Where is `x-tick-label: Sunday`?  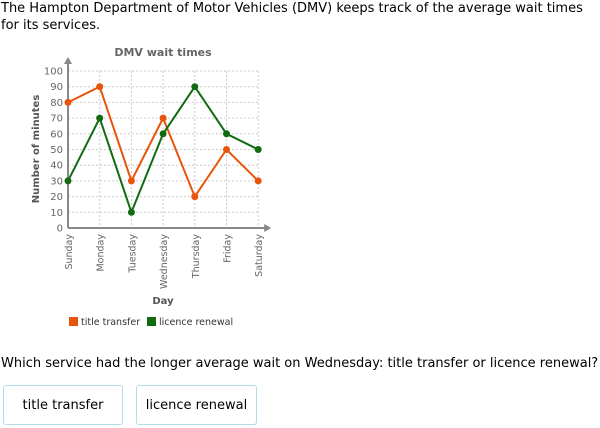
x-tick-label: Sunday is located at coordinates (69, 252).